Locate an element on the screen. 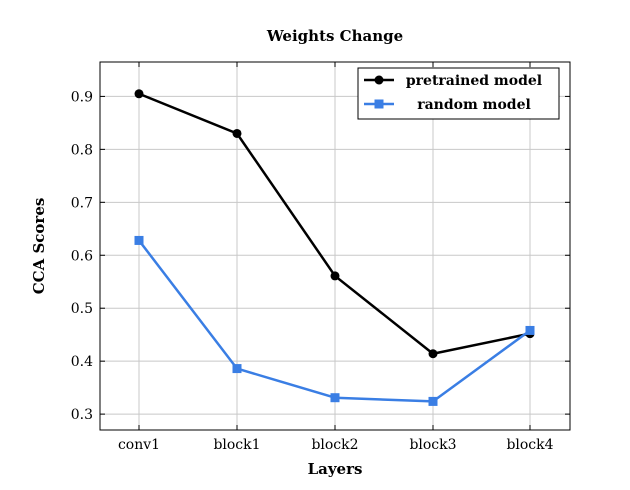 The width and height of the screenshot is (630, 490). x-axis-label: Layers is located at coordinates (335, 469).